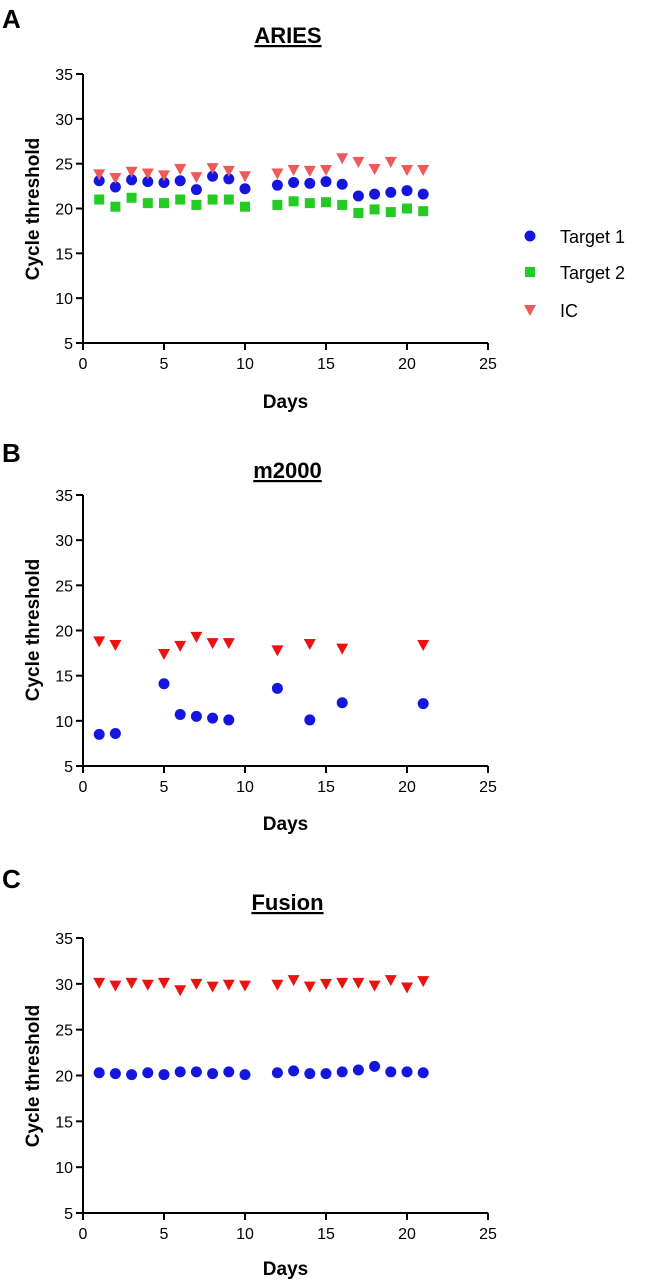 Image resolution: width=671 pixels, height=1280 pixels. What do you see at coordinates (11, 453) in the screenshot?
I see `panel-letter: B` at bounding box center [11, 453].